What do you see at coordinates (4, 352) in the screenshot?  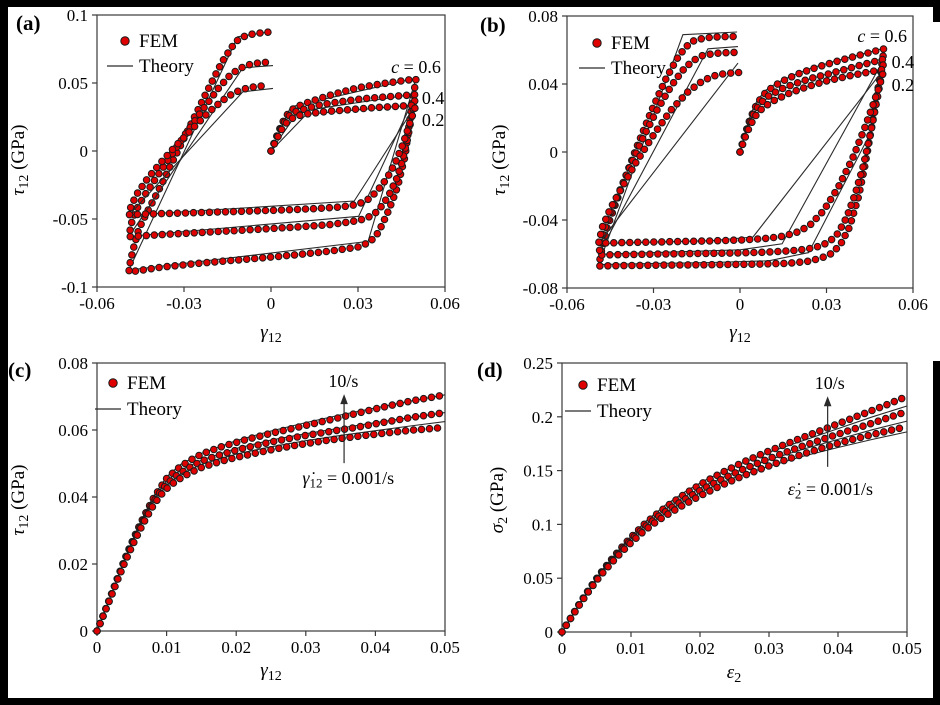 I see `border-left` at bounding box center [4, 352].